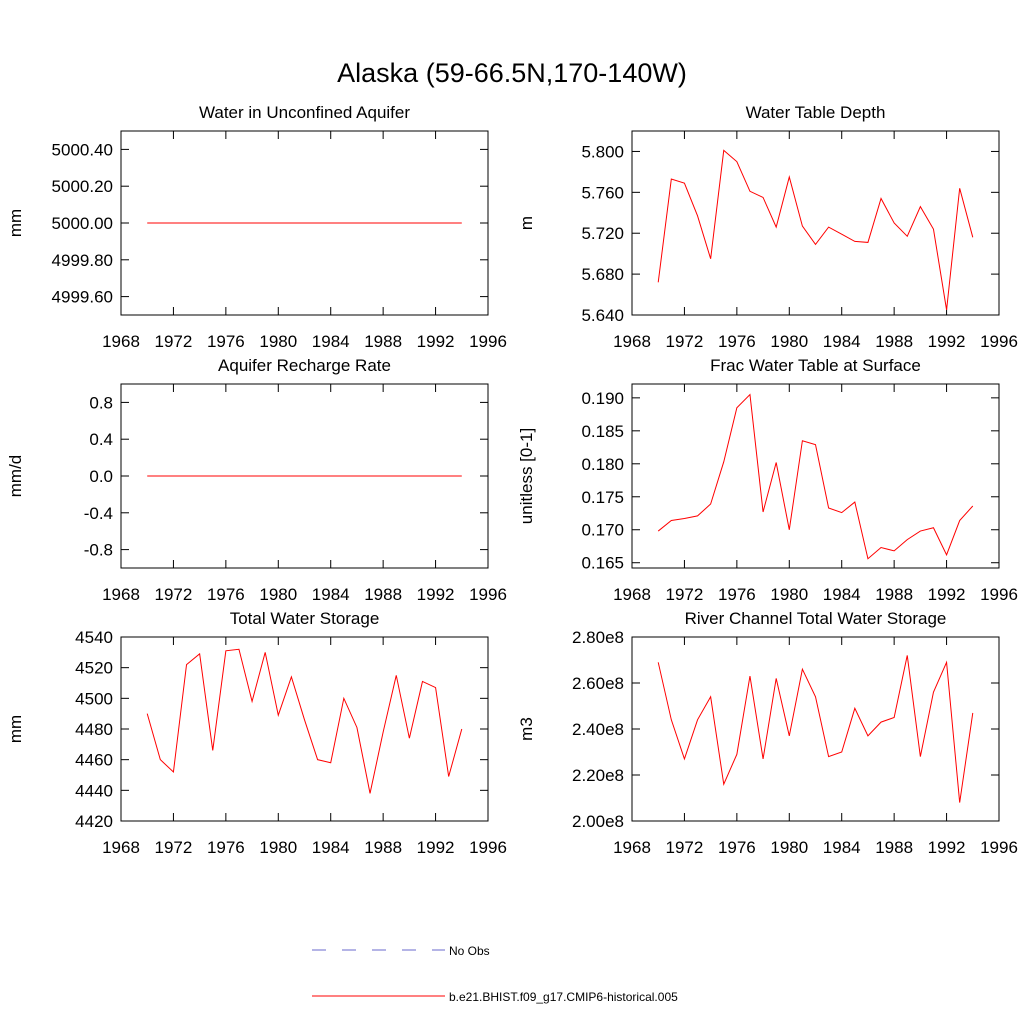 The height and width of the screenshot is (1024, 1024). Describe the element at coordinates (512, 73) in the screenshot. I see `figure-title: Alaska (59-66.5N,170-140W)` at that location.